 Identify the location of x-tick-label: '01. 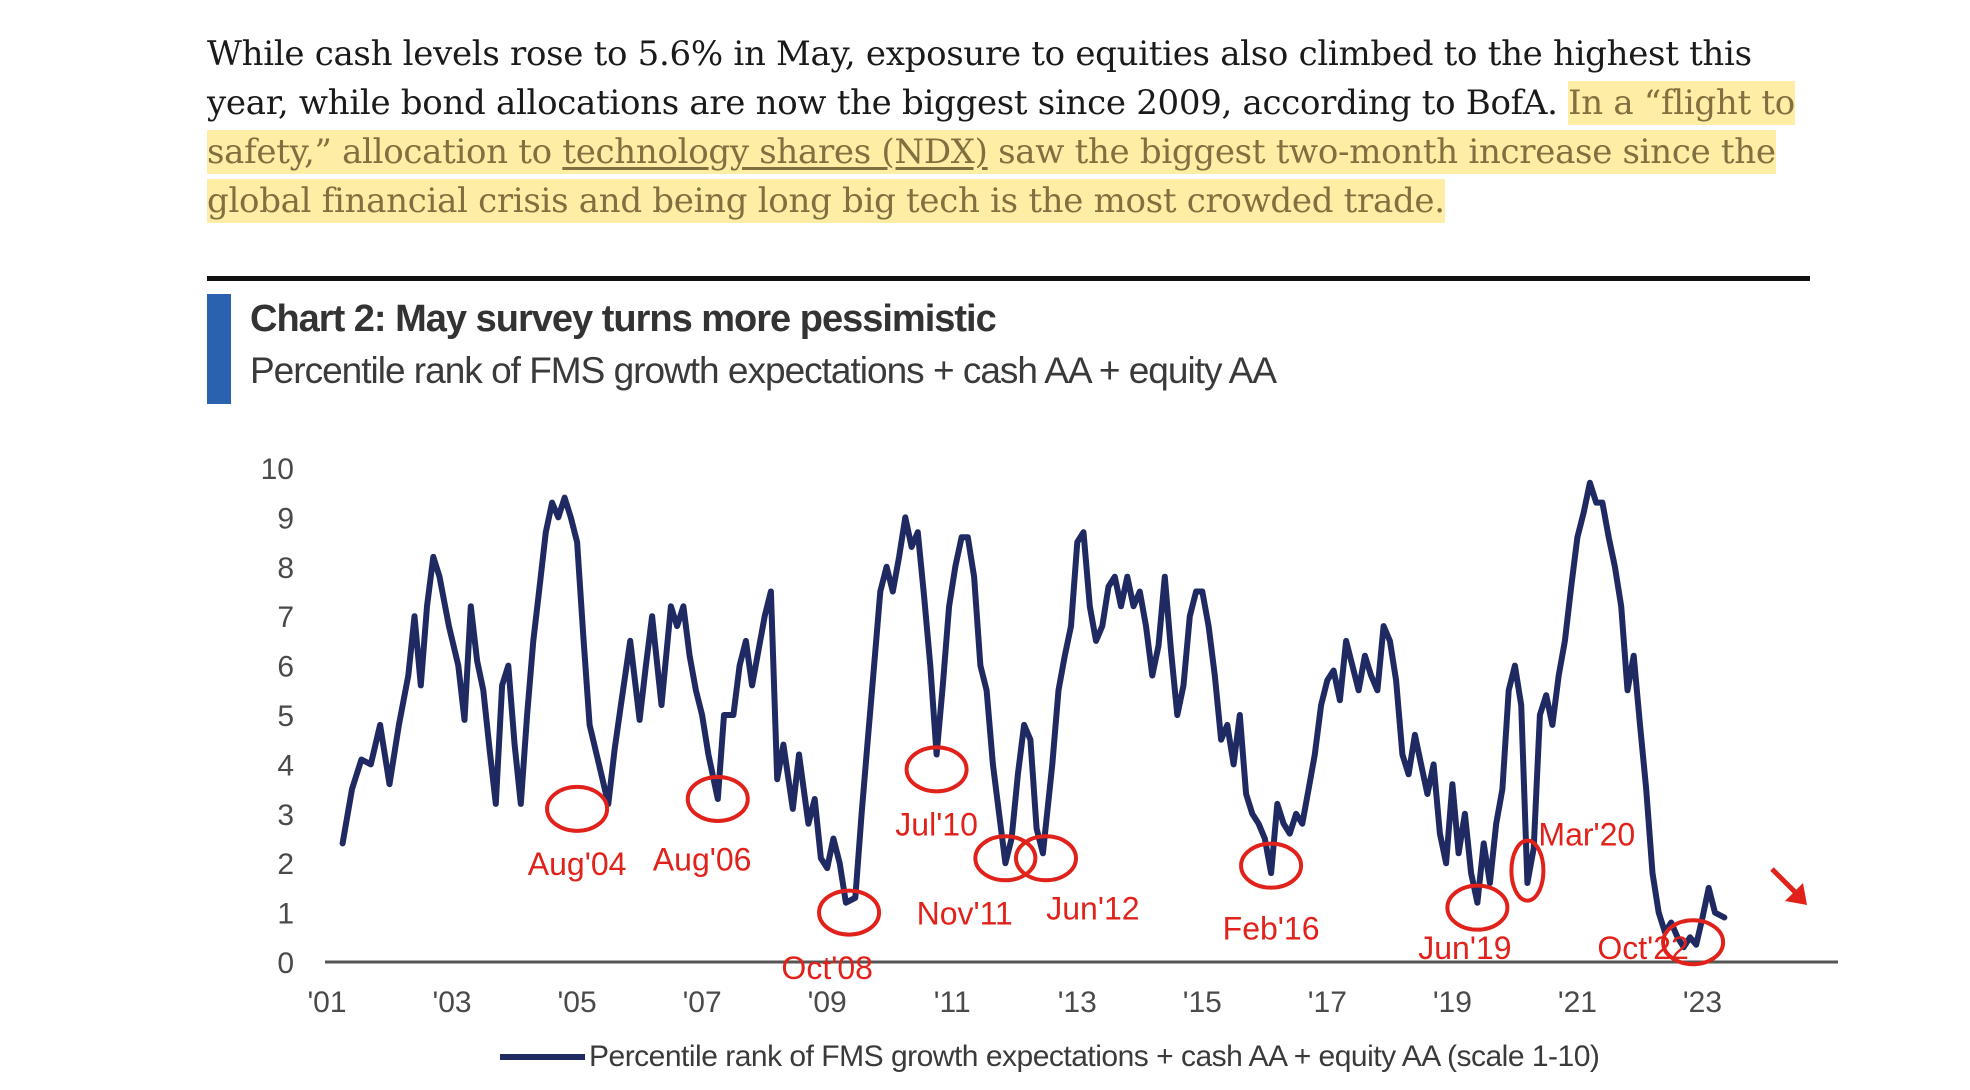
(326, 1002).